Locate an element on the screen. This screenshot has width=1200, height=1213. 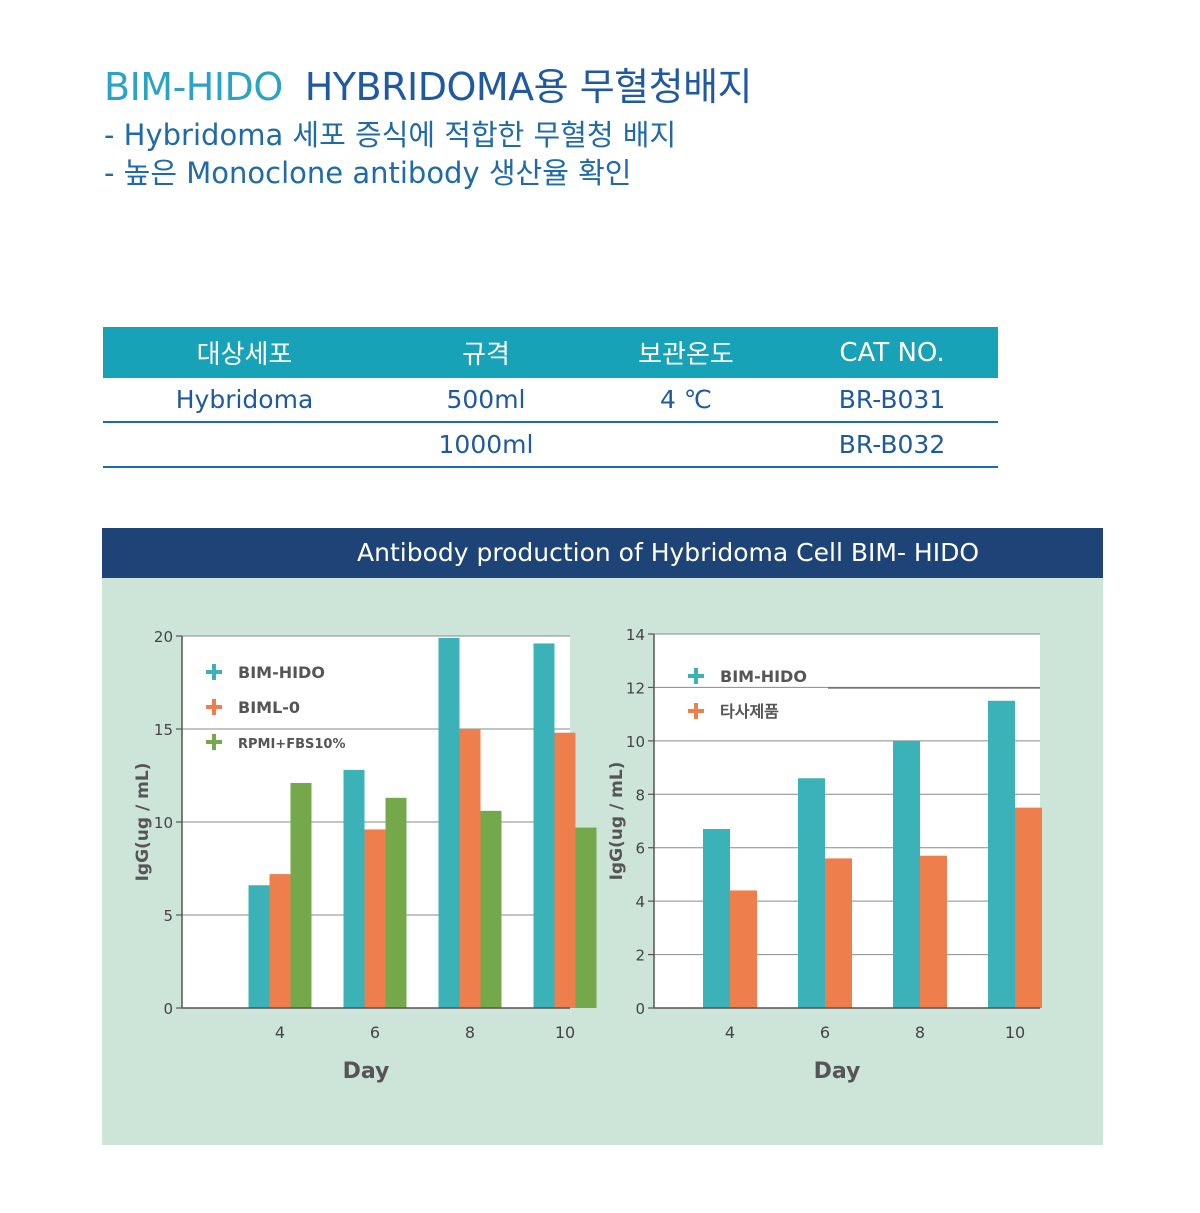
spec-header-cell: 대상세포 is located at coordinates (244, 352).